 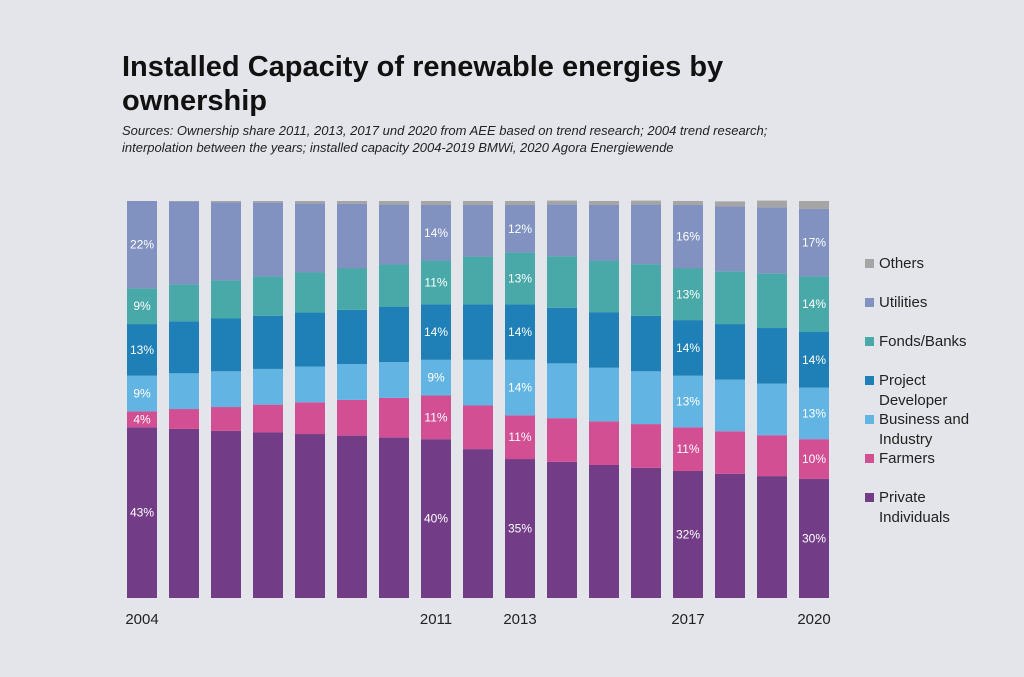 I want to click on bar-segment-private-individuals-2011, so click(x=436, y=518).